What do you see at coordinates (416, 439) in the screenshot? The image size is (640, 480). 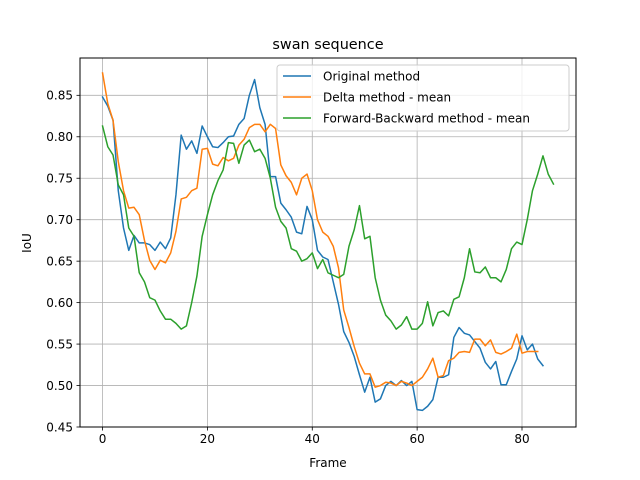 I see `x-tick-label: 60` at bounding box center [416, 439].